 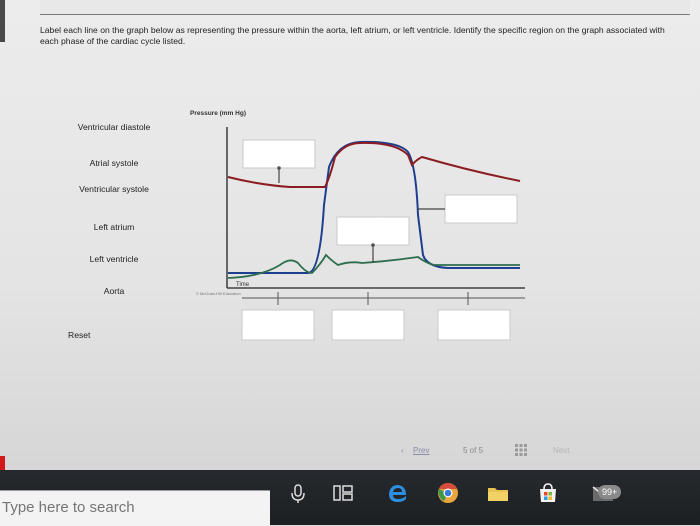 What do you see at coordinates (421, 450) in the screenshot?
I see `prev-button: Prev` at bounding box center [421, 450].